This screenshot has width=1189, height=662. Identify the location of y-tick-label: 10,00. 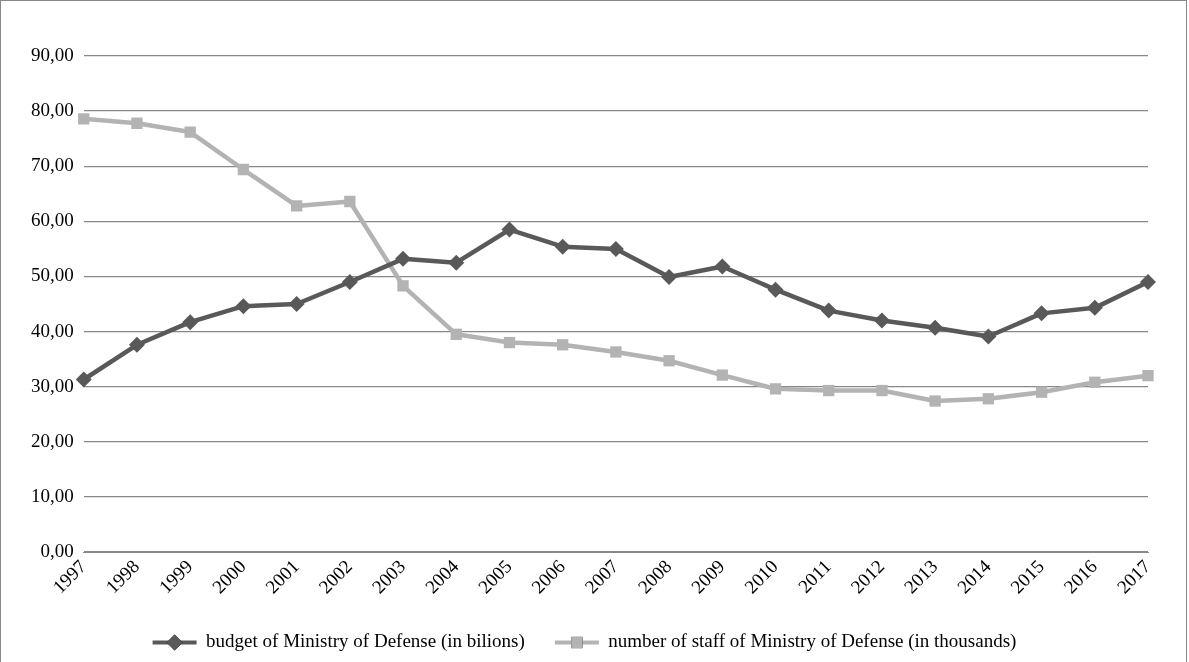
(52, 495).